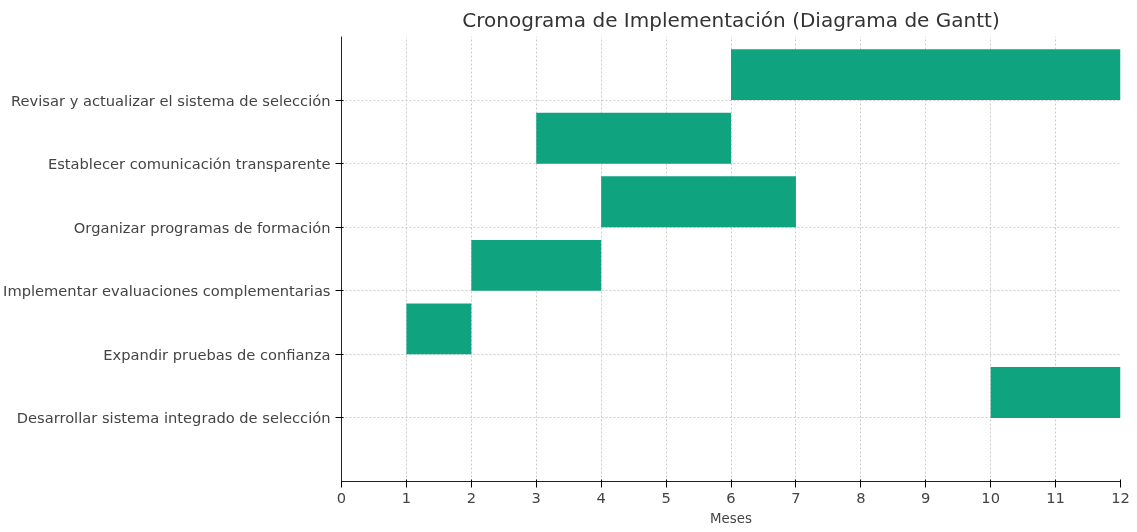  I want to click on x-tick-label: 4, so click(601, 497).